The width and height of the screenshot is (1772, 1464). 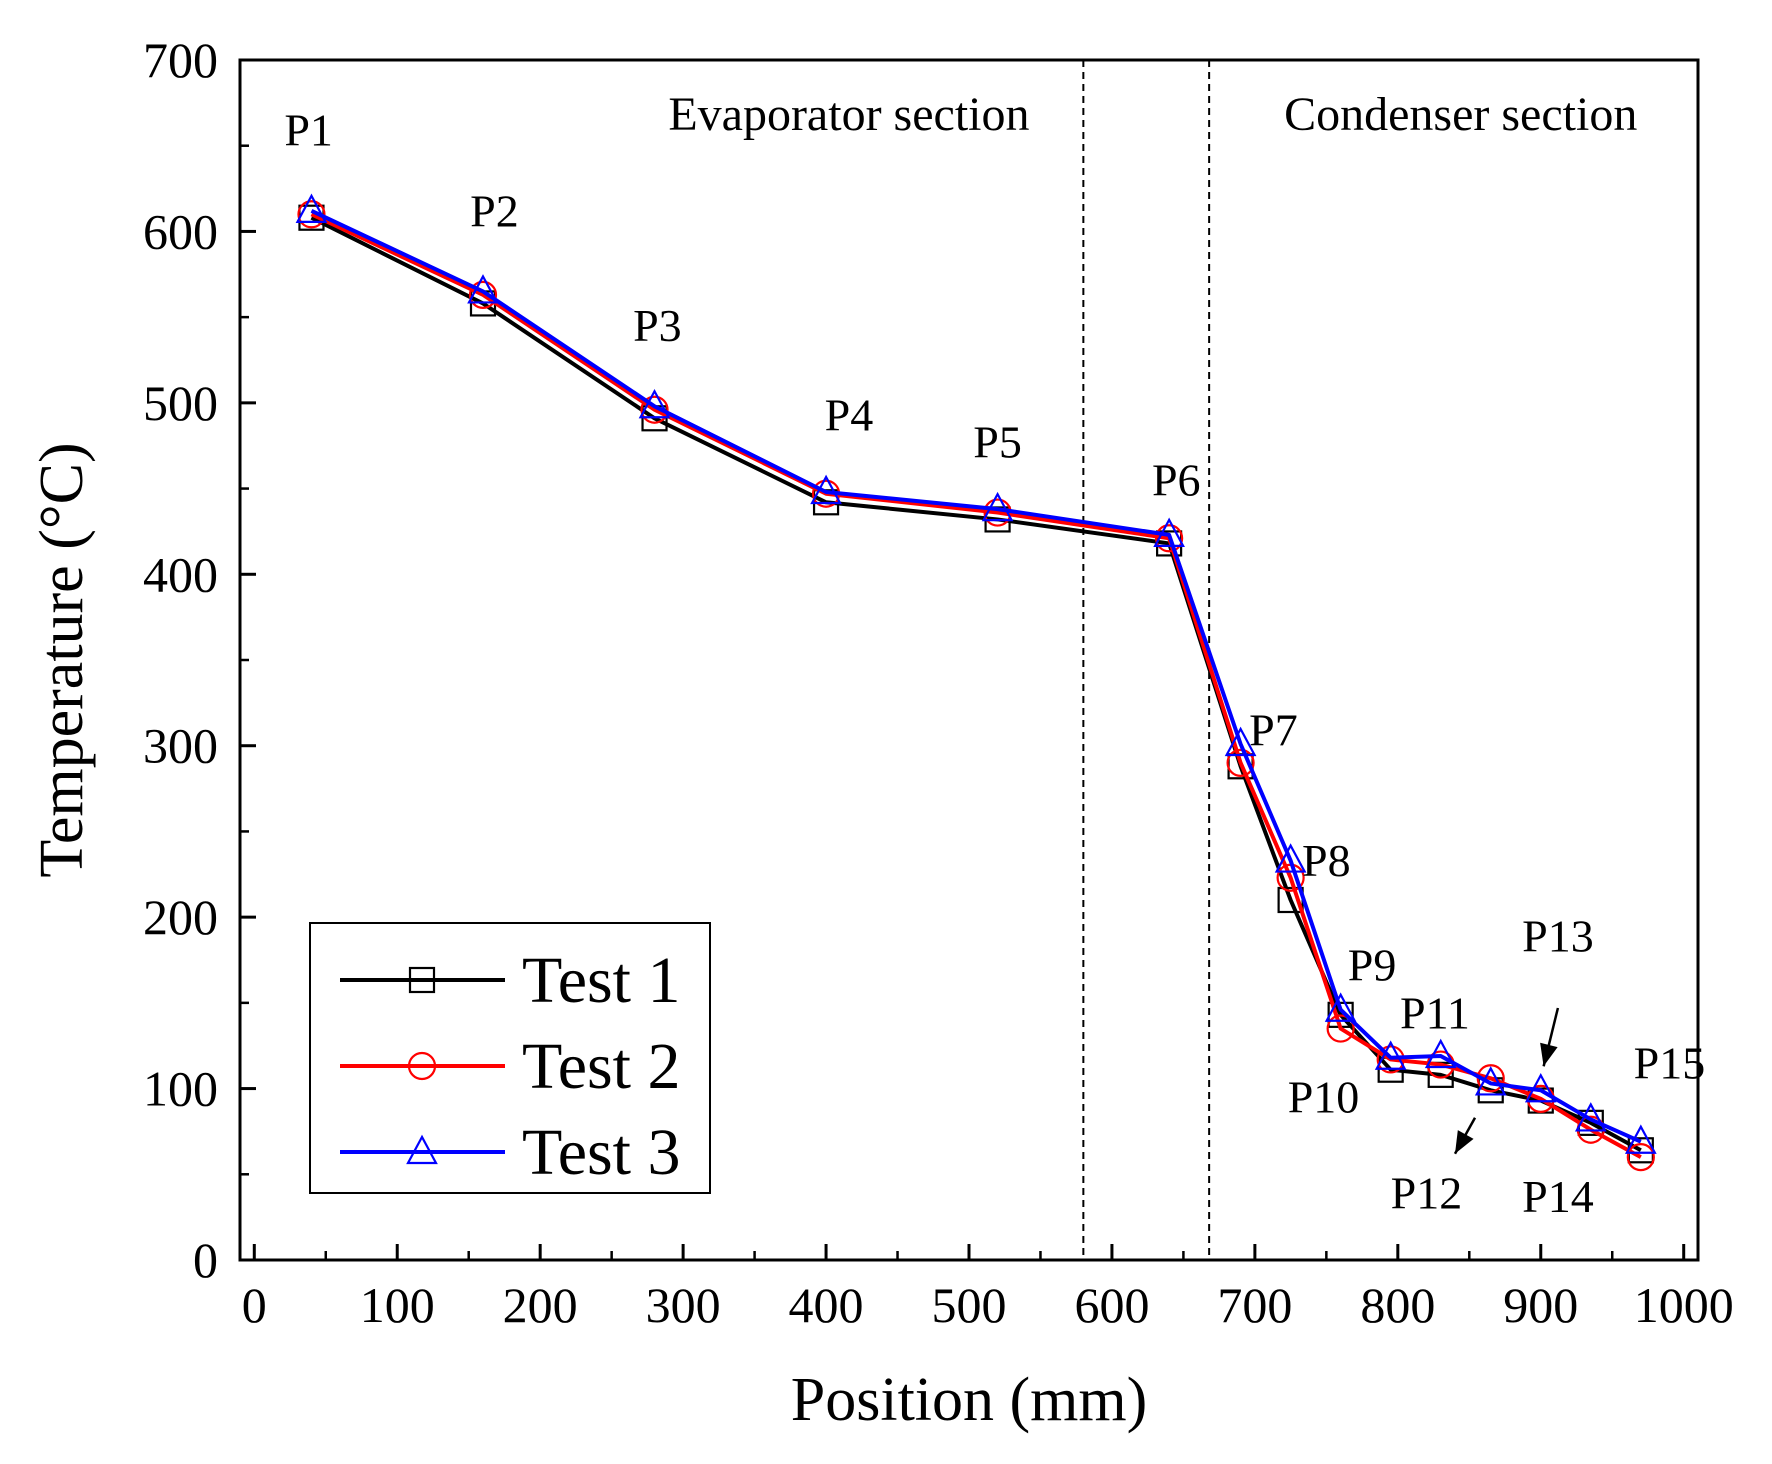 I want to click on y-tick-label: 300, so click(x=180, y=746).